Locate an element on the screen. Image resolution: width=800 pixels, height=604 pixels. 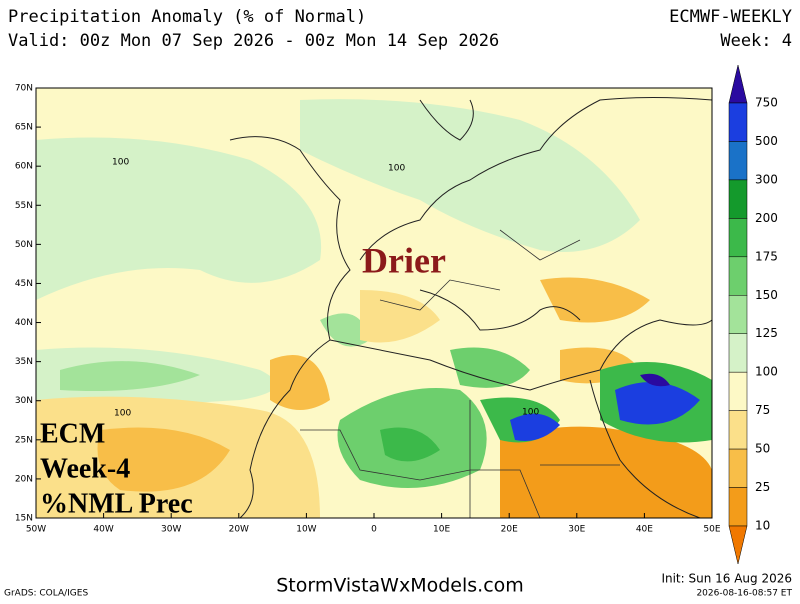
colorbar: 750 500 300 200 175 150 125 100 75 50 25 10 is located at coordinates (753, 314).